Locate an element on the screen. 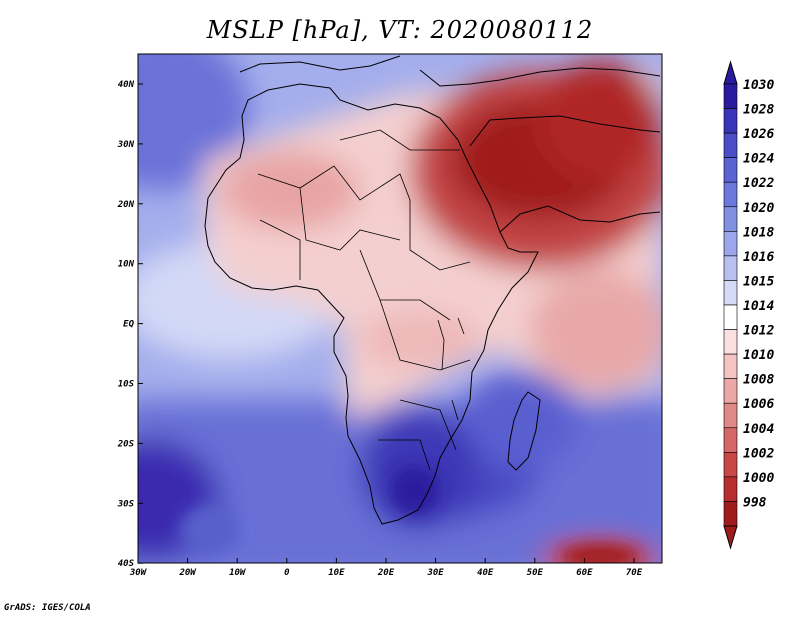  colorbar-label: 1014 is located at coordinates (758, 306).